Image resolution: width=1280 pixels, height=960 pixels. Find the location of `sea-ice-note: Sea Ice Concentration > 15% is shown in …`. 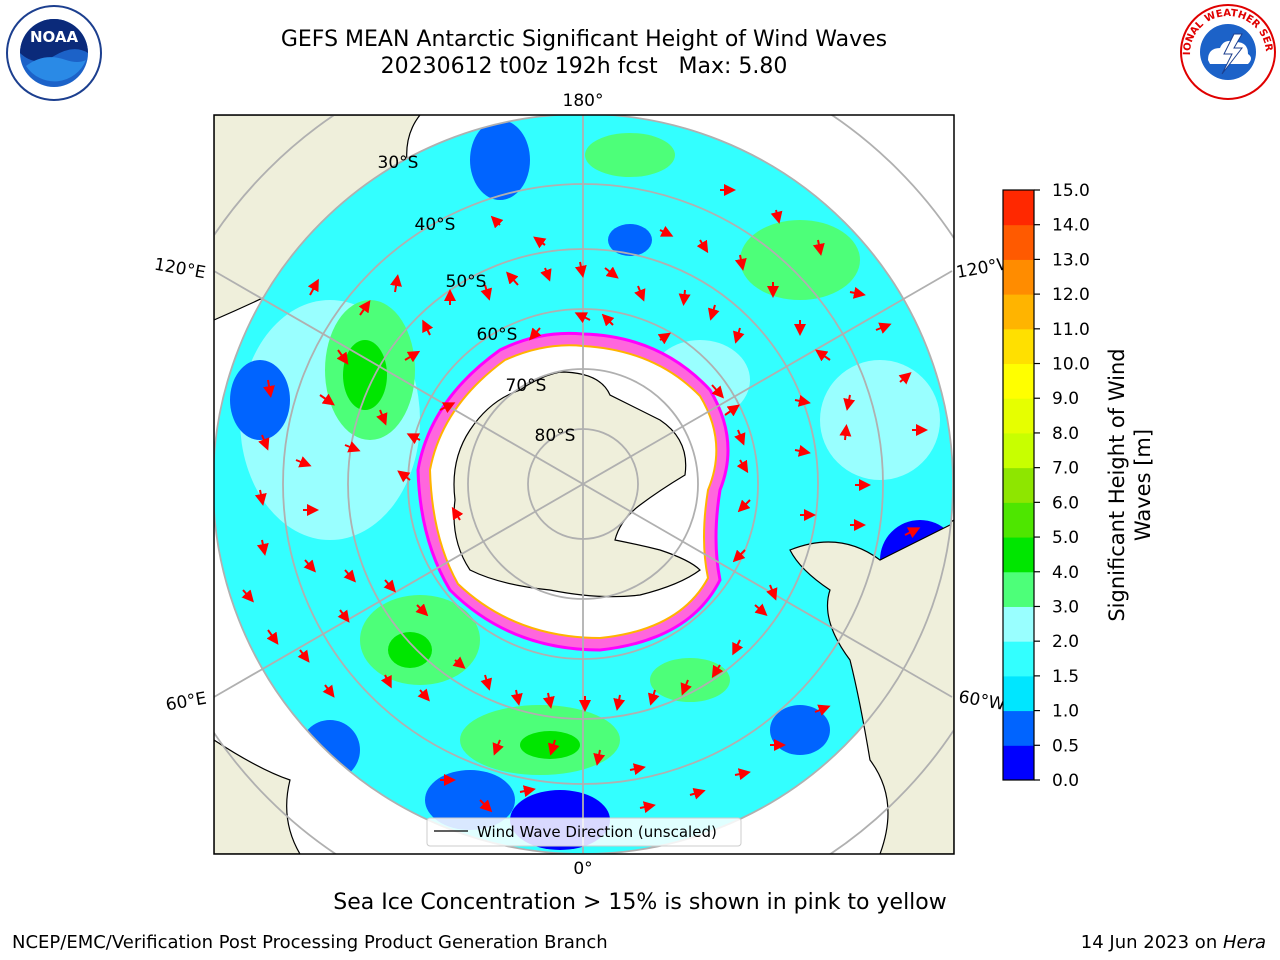

sea-ice-note: Sea Ice Concentration > 15% is shown in … is located at coordinates (640, 902).